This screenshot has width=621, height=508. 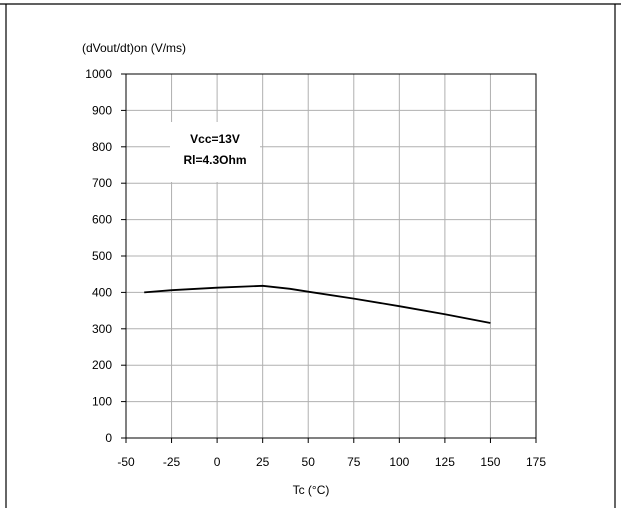 I want to click on x-tick-label: 150, so click(x=490, y=462).